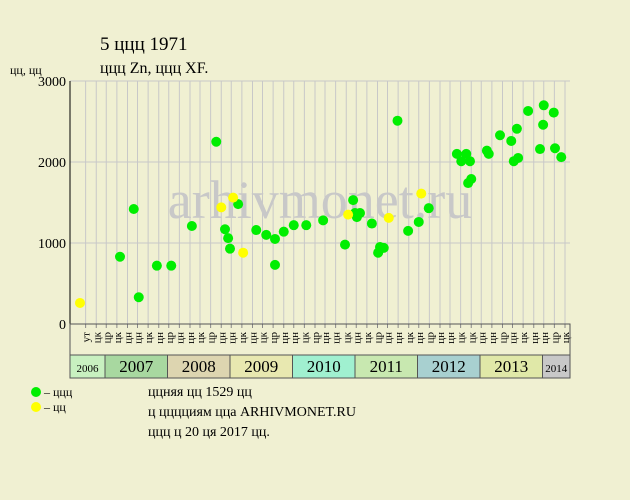 Image resolution: width=630 pixels, height=500 pixels. I want to click on legend-label: – ццц, so click(58, 392).